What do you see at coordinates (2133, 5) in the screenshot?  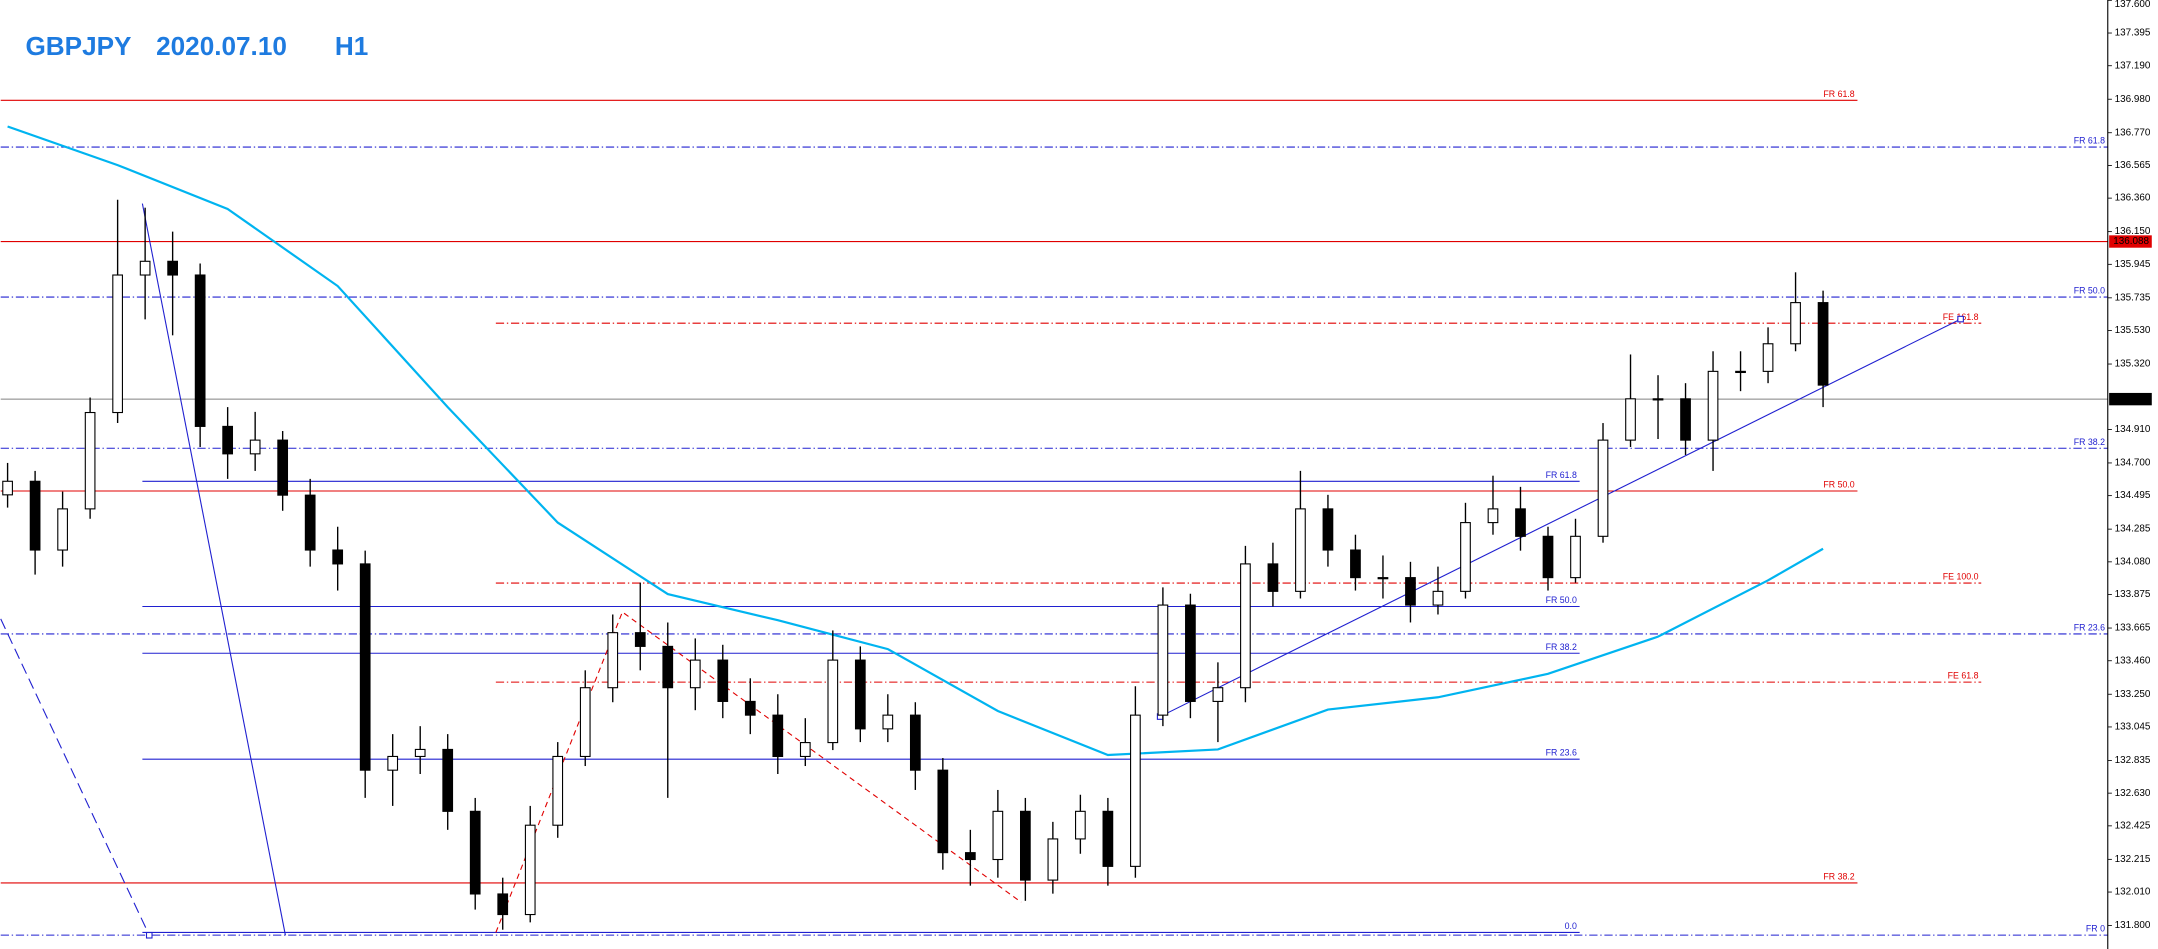 I see `y-tick-label: 137.600` at bounding box center [2133, 5].